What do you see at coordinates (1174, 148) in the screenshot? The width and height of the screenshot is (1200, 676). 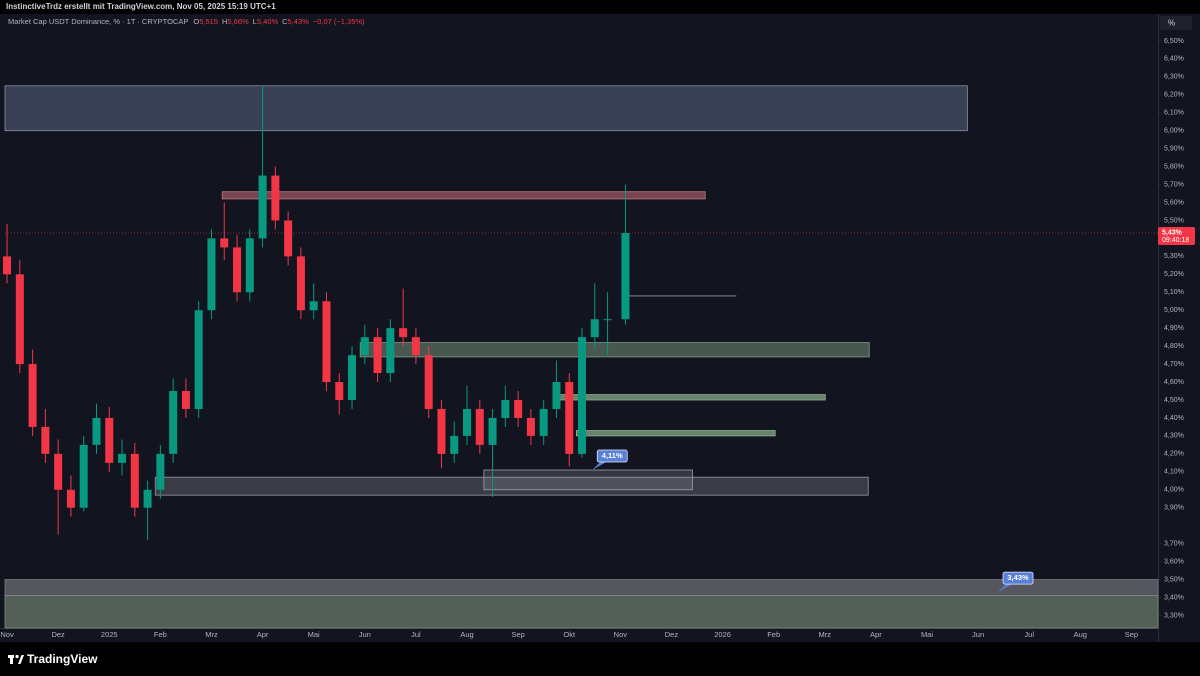 I see `y-tick-label: 5,90%` at bounding box center [1174, 148].